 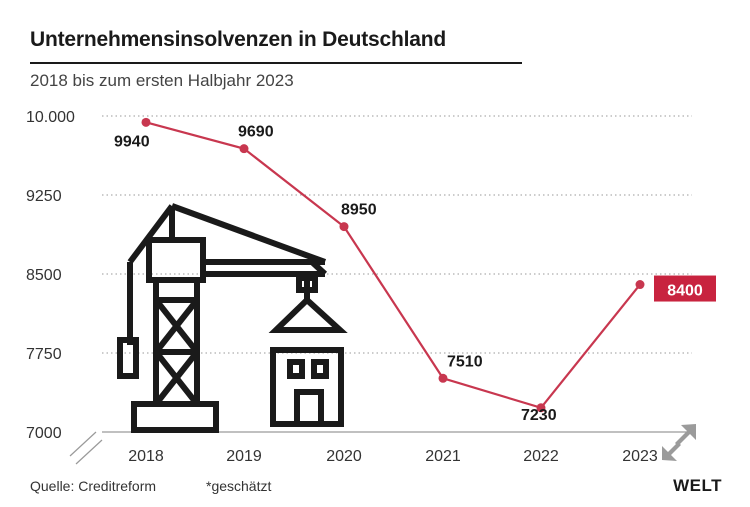 What do you see at coordinates (680, 442) in the screenshot?
I see `expand-arrows-icon` at bounding box center [680, 442].